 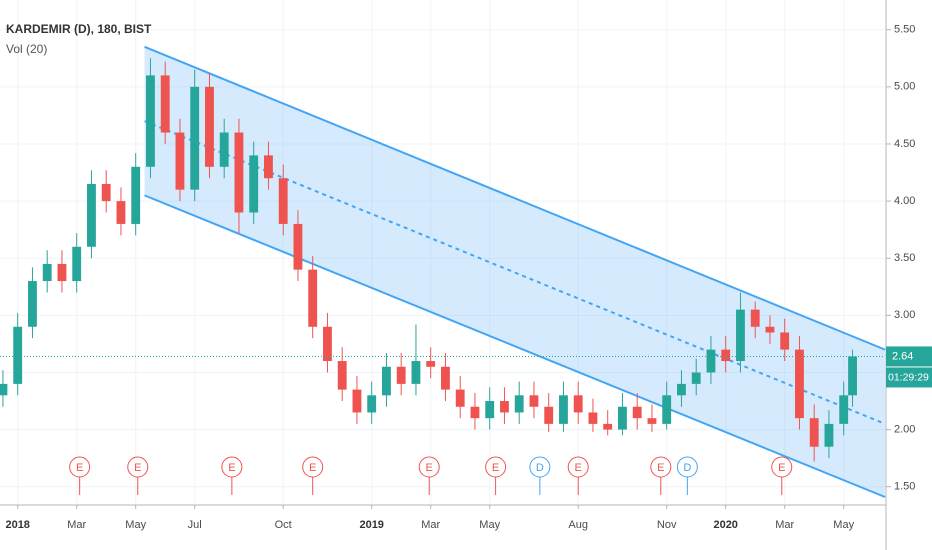 What do you see at coordinates (283, 525) in the screenshot?
I see `x-tick-label: Oct` at bounding box center [283, 525].